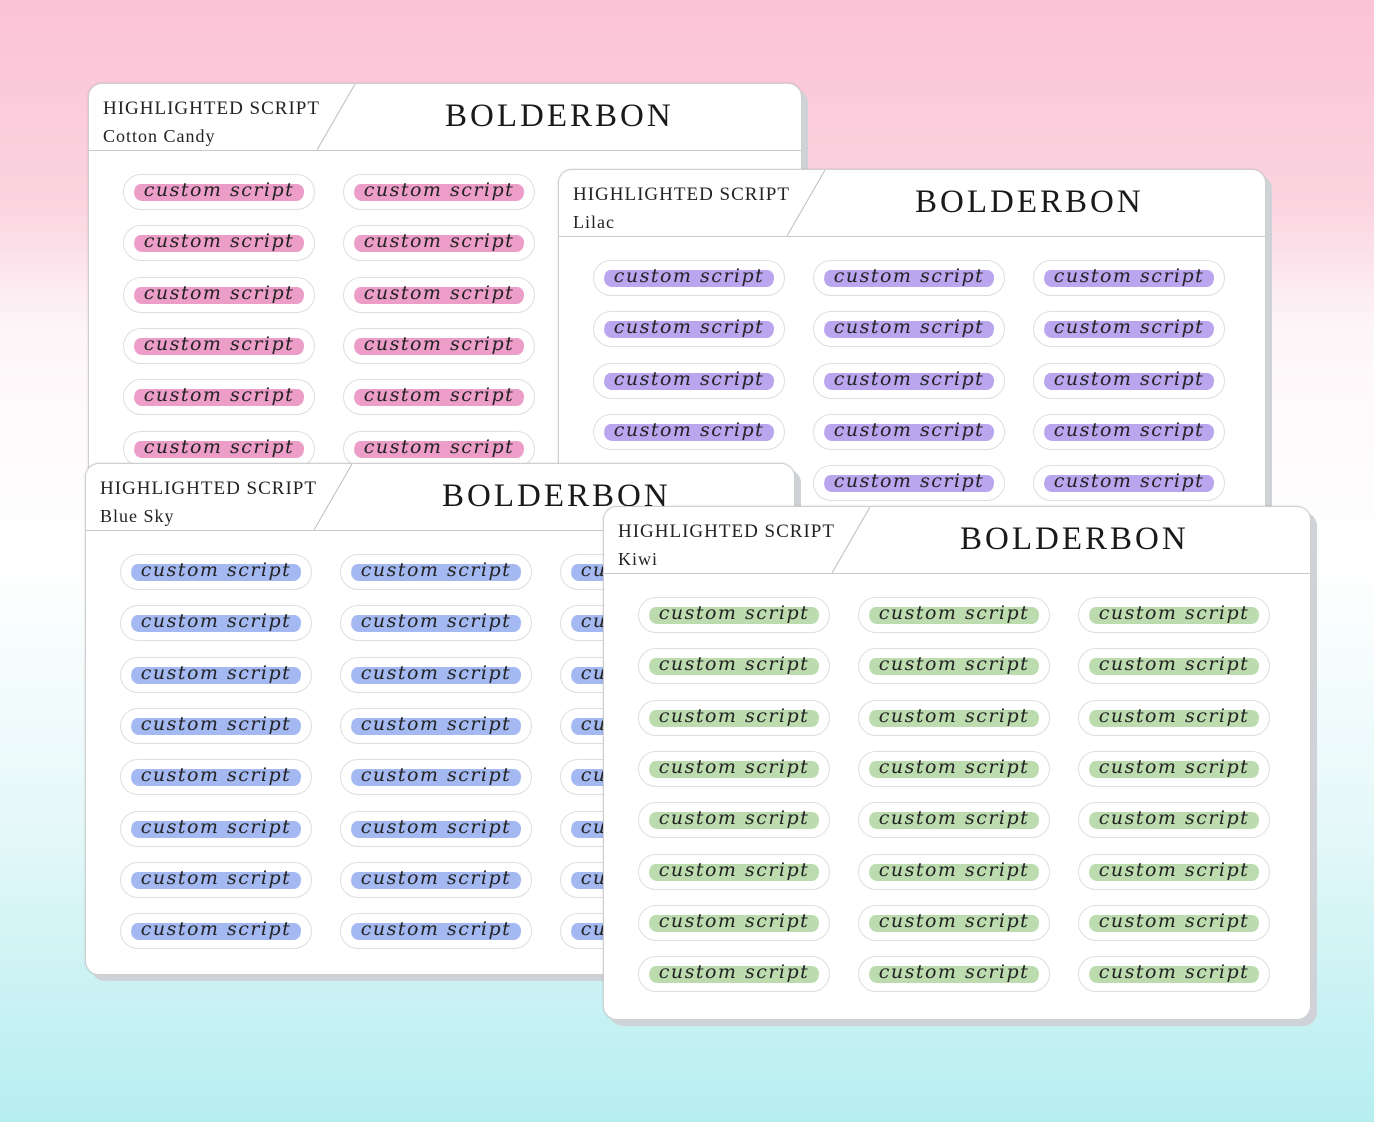 Image resolution: width=1374 pixels, height=1122 pixels. I want to click on sheet-header: HIGHLIGHTED SCRIPT Blue Sky BOLDERBON, so click(440, 497).